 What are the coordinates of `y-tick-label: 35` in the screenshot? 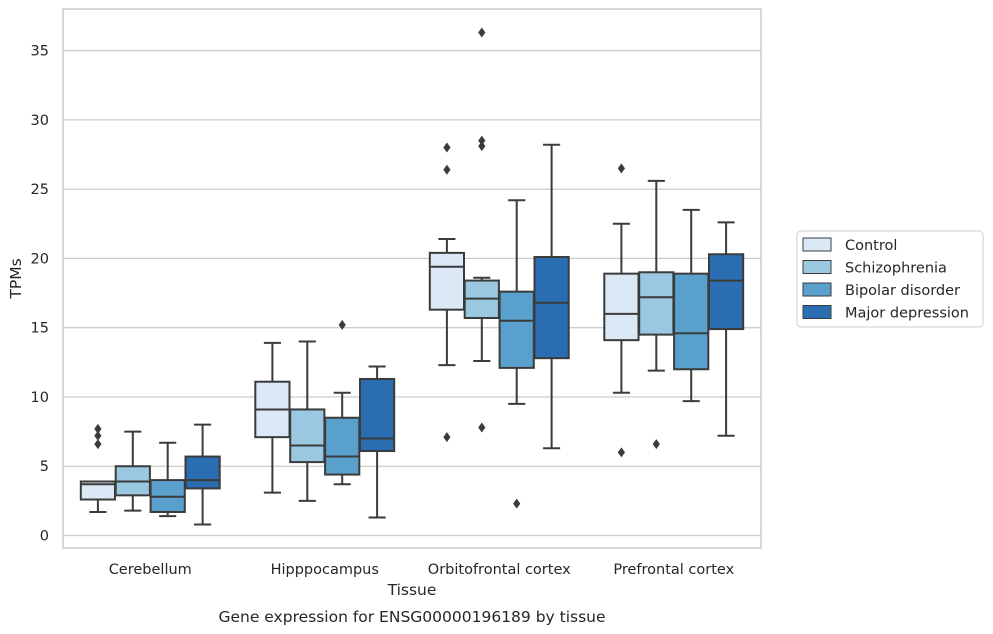 It's located at (40, 52).